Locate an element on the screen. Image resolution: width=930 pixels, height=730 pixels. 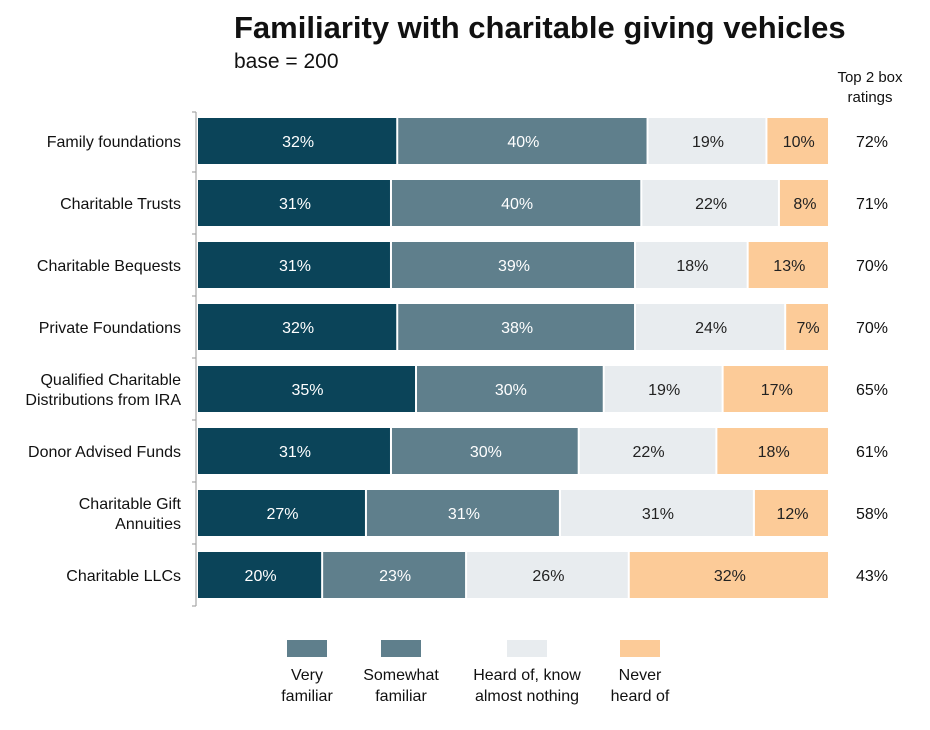
legend-item: Never heard of is located at coordinates (640, 673).